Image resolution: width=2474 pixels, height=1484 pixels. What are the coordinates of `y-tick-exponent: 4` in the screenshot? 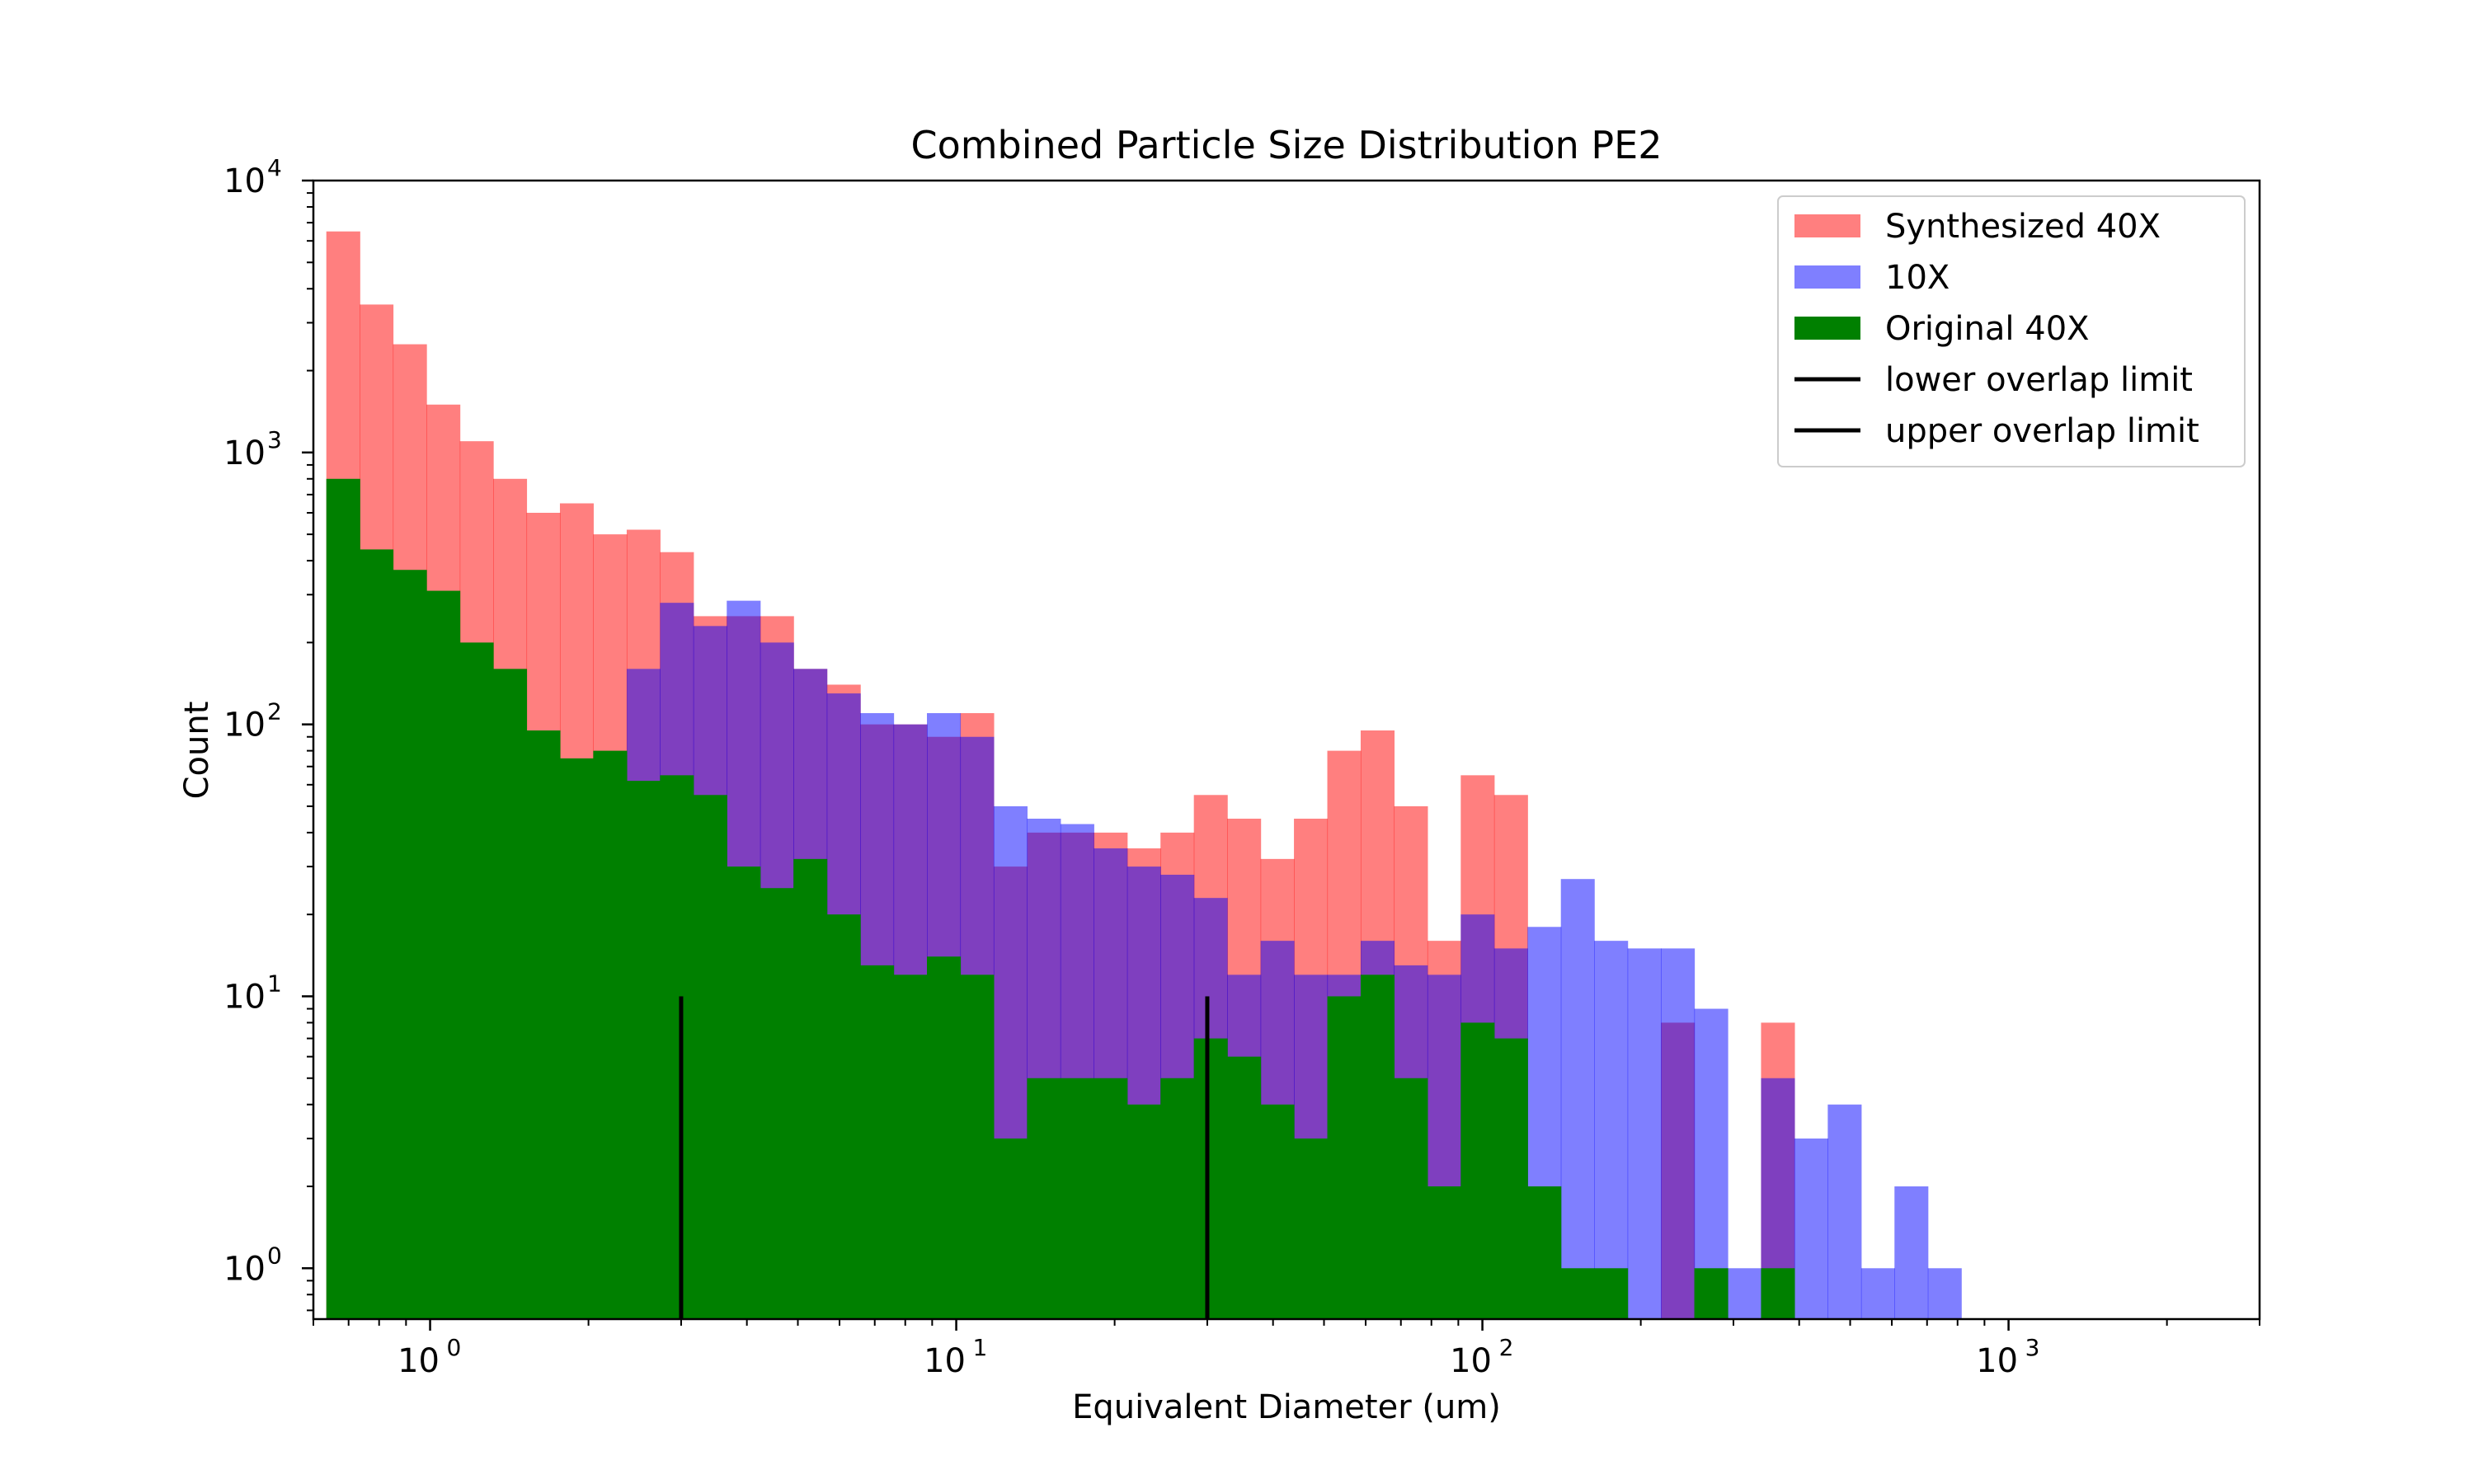 It's located at (274, 167).